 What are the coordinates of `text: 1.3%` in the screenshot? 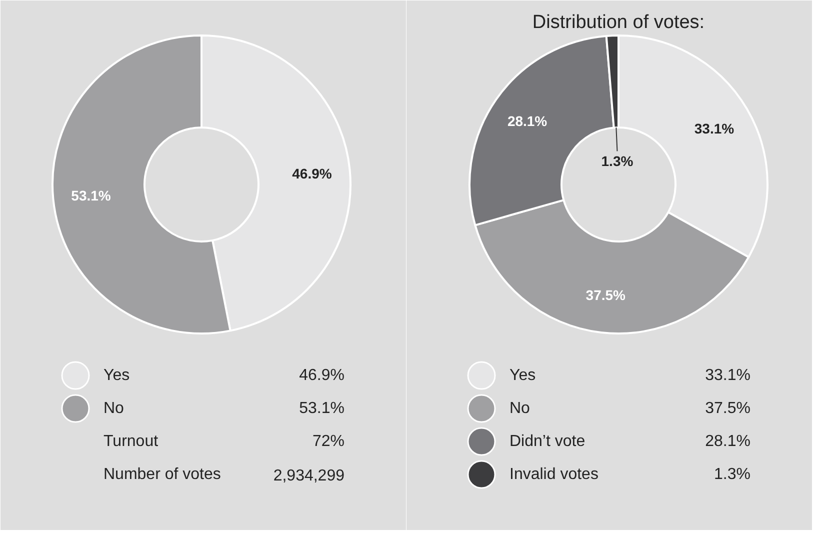 It's located at (732, 474).